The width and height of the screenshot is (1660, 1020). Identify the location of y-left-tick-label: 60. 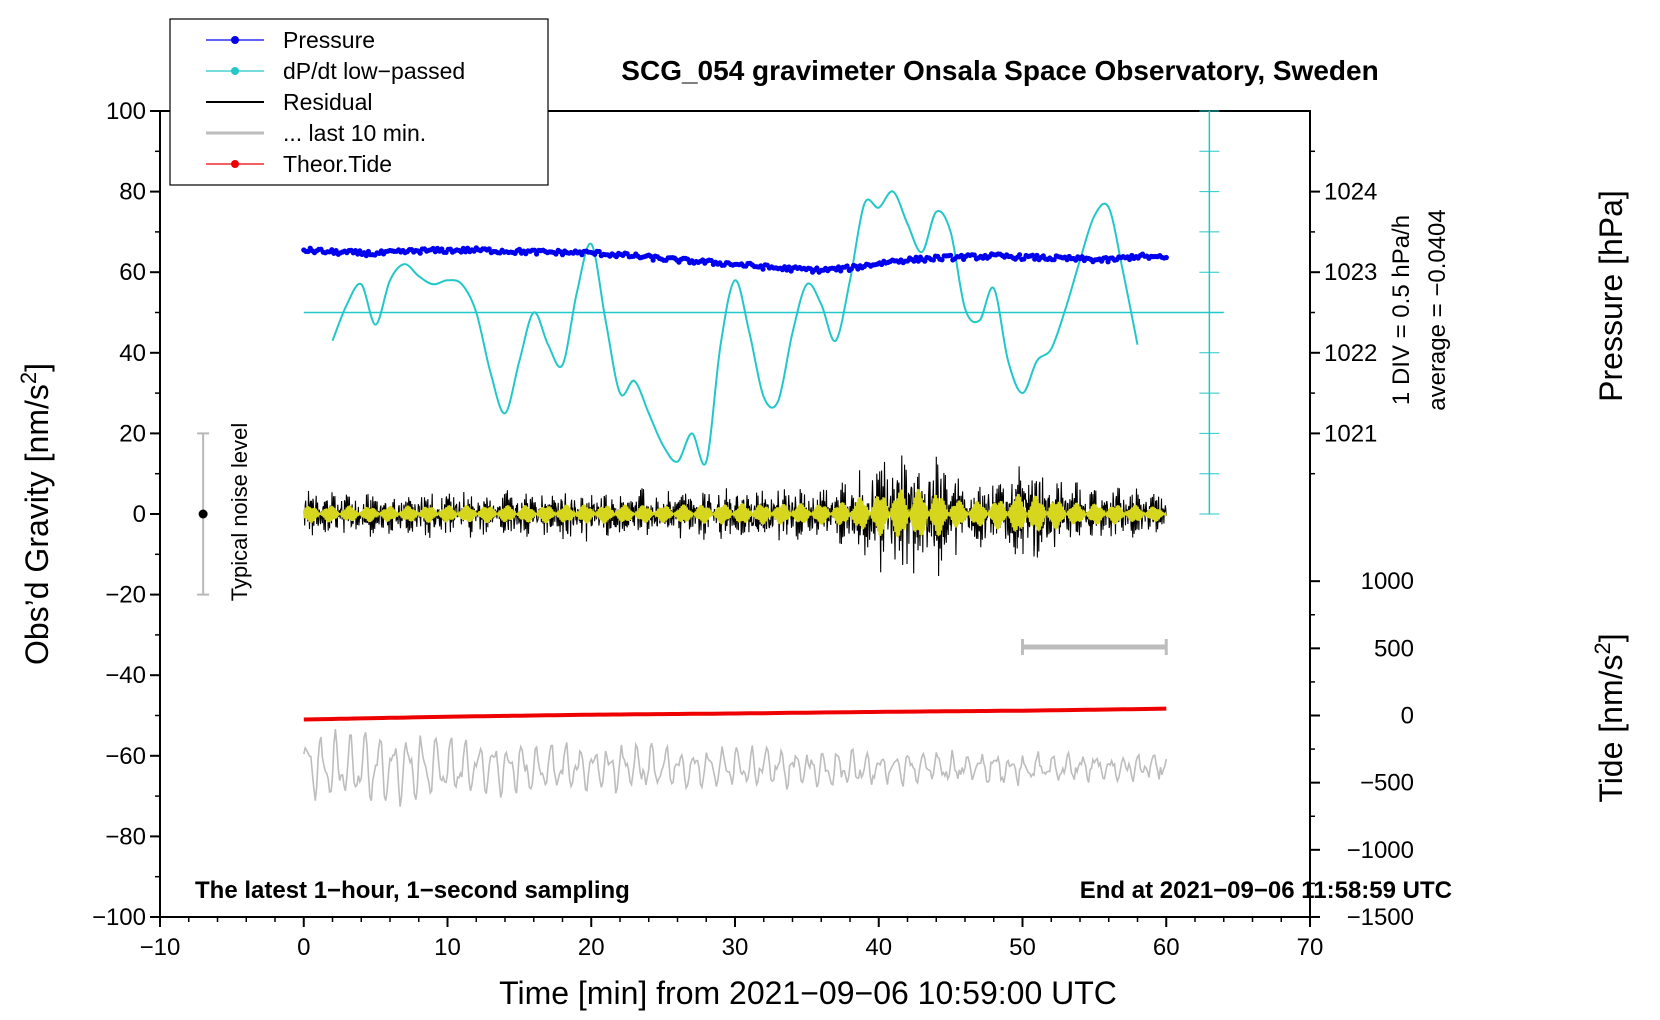
(132, 272).